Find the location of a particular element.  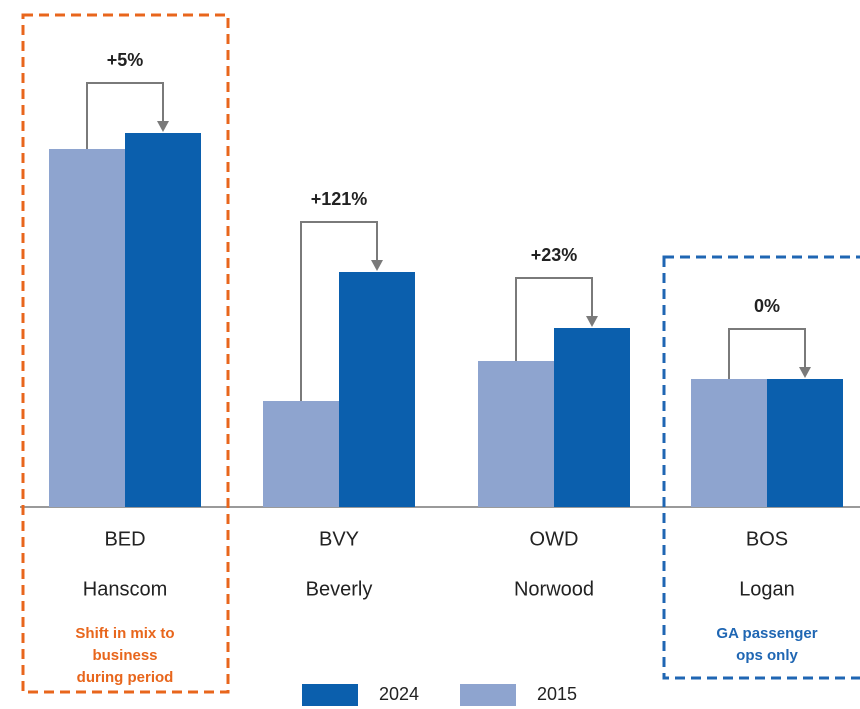

change-label: +121% is located at coordinates (339, 199).